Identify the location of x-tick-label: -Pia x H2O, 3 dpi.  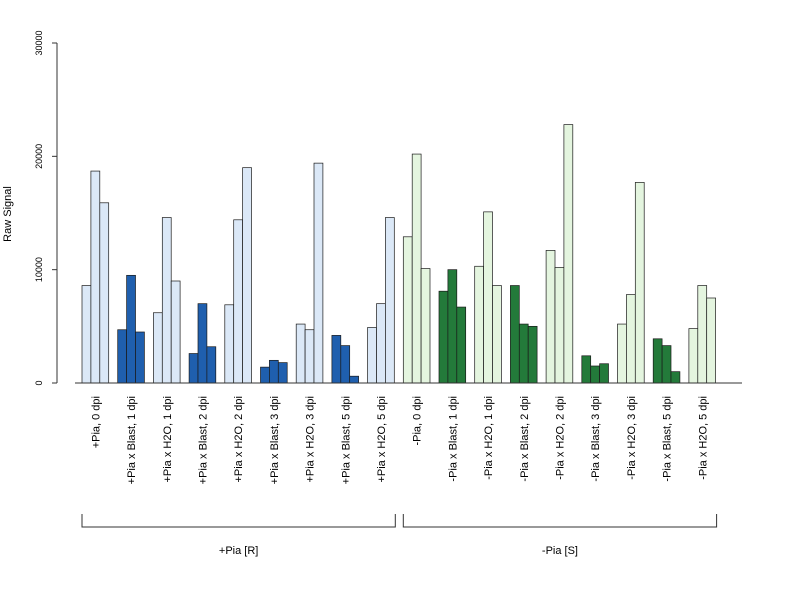
(632, 438).